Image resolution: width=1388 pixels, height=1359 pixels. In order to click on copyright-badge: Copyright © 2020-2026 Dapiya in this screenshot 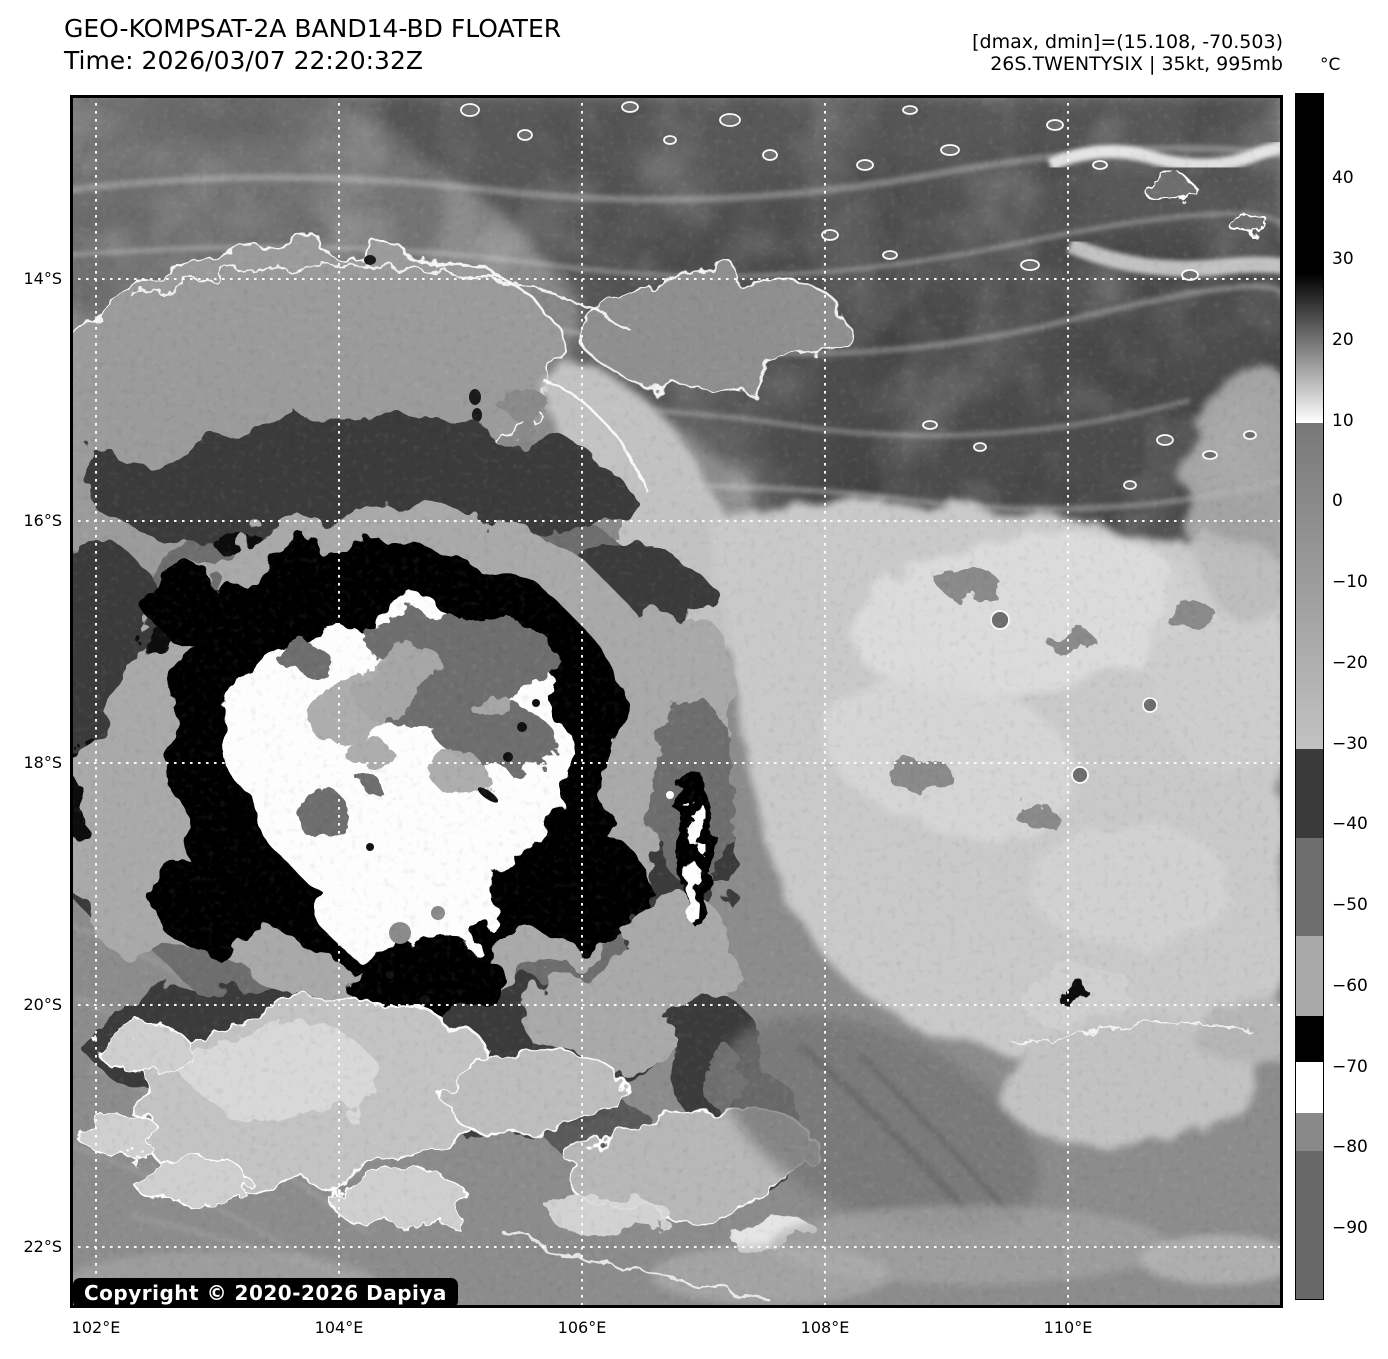, I will do `click(265, 1293)`.